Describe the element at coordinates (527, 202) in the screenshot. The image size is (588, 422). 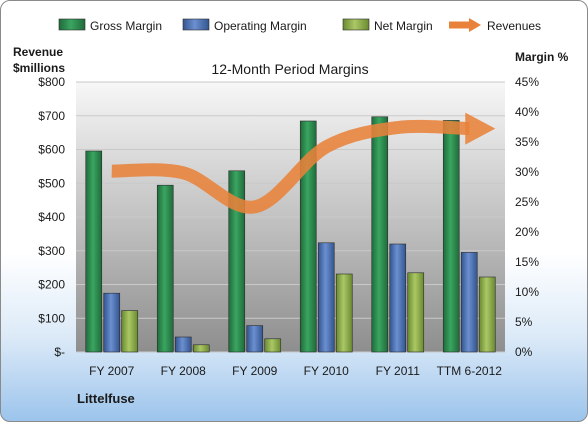
I see `right-tick-label: 25%` at that location.